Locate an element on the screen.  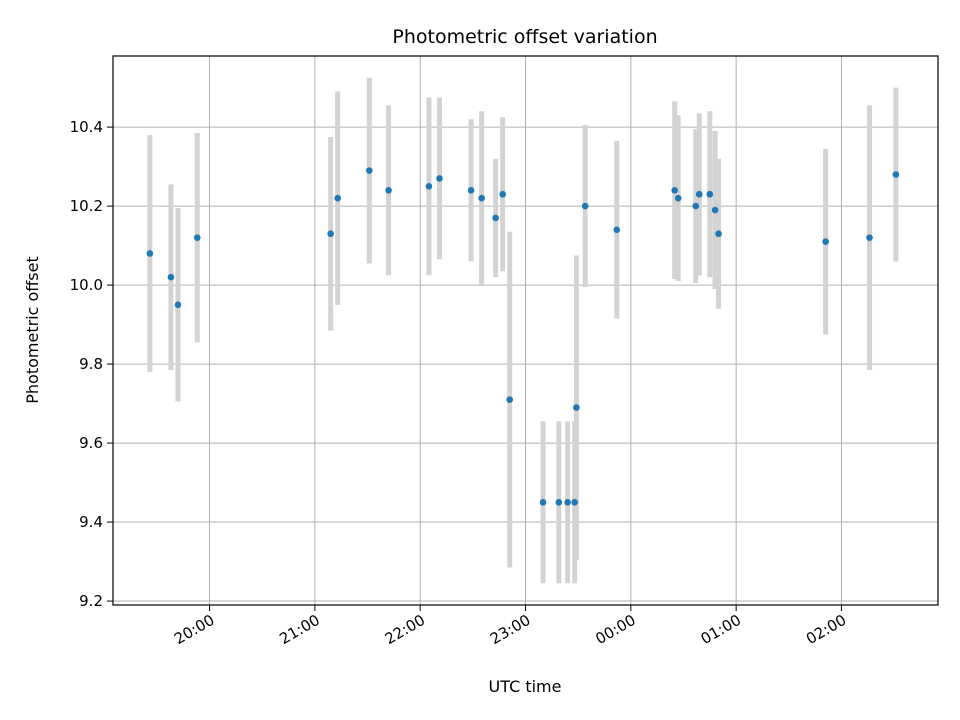
y-tick-label: 9.4 is located at coordinates (91, 522).